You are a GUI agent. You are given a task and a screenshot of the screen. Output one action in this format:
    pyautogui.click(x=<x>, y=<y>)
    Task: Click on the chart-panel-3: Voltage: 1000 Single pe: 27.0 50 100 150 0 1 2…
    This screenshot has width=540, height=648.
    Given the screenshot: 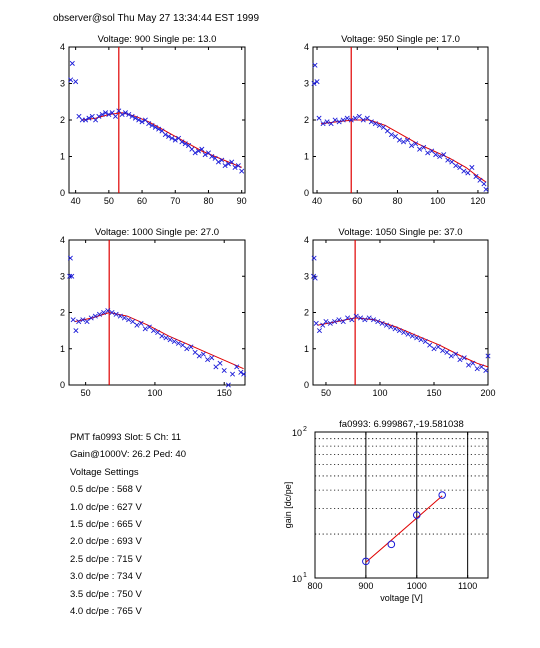 What is the action you would take?
    pyautogui.click(x=153, y=312)
    